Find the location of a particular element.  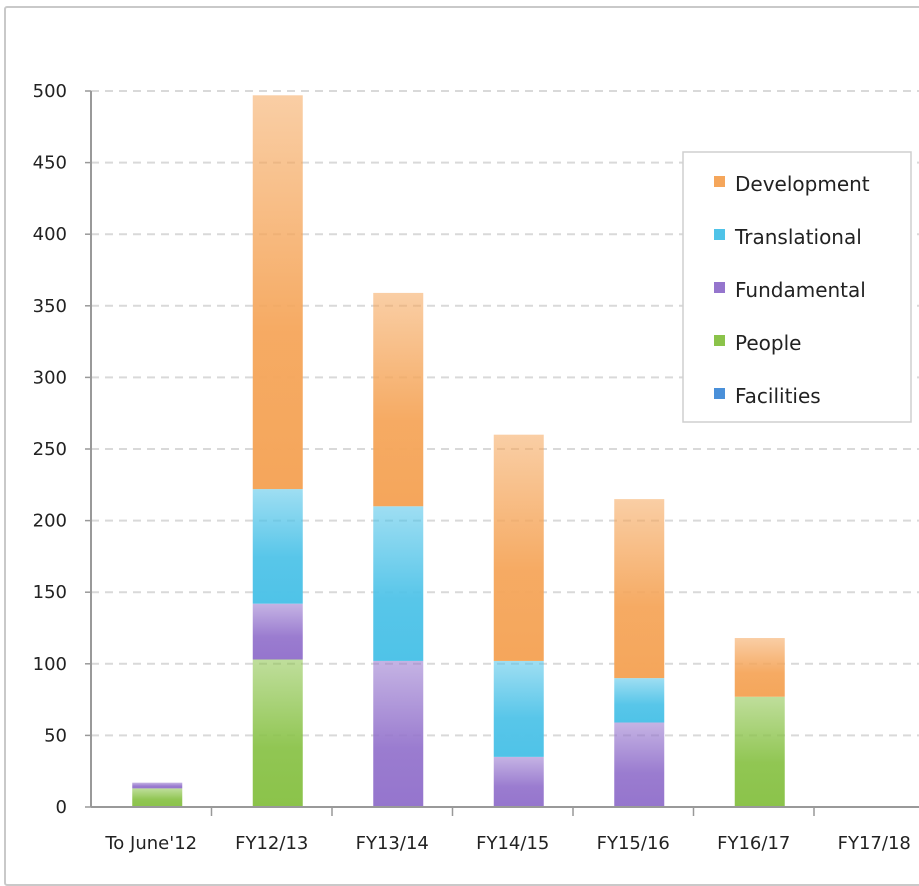

y-tick-label: 350 is located at coordinates (50, 306).